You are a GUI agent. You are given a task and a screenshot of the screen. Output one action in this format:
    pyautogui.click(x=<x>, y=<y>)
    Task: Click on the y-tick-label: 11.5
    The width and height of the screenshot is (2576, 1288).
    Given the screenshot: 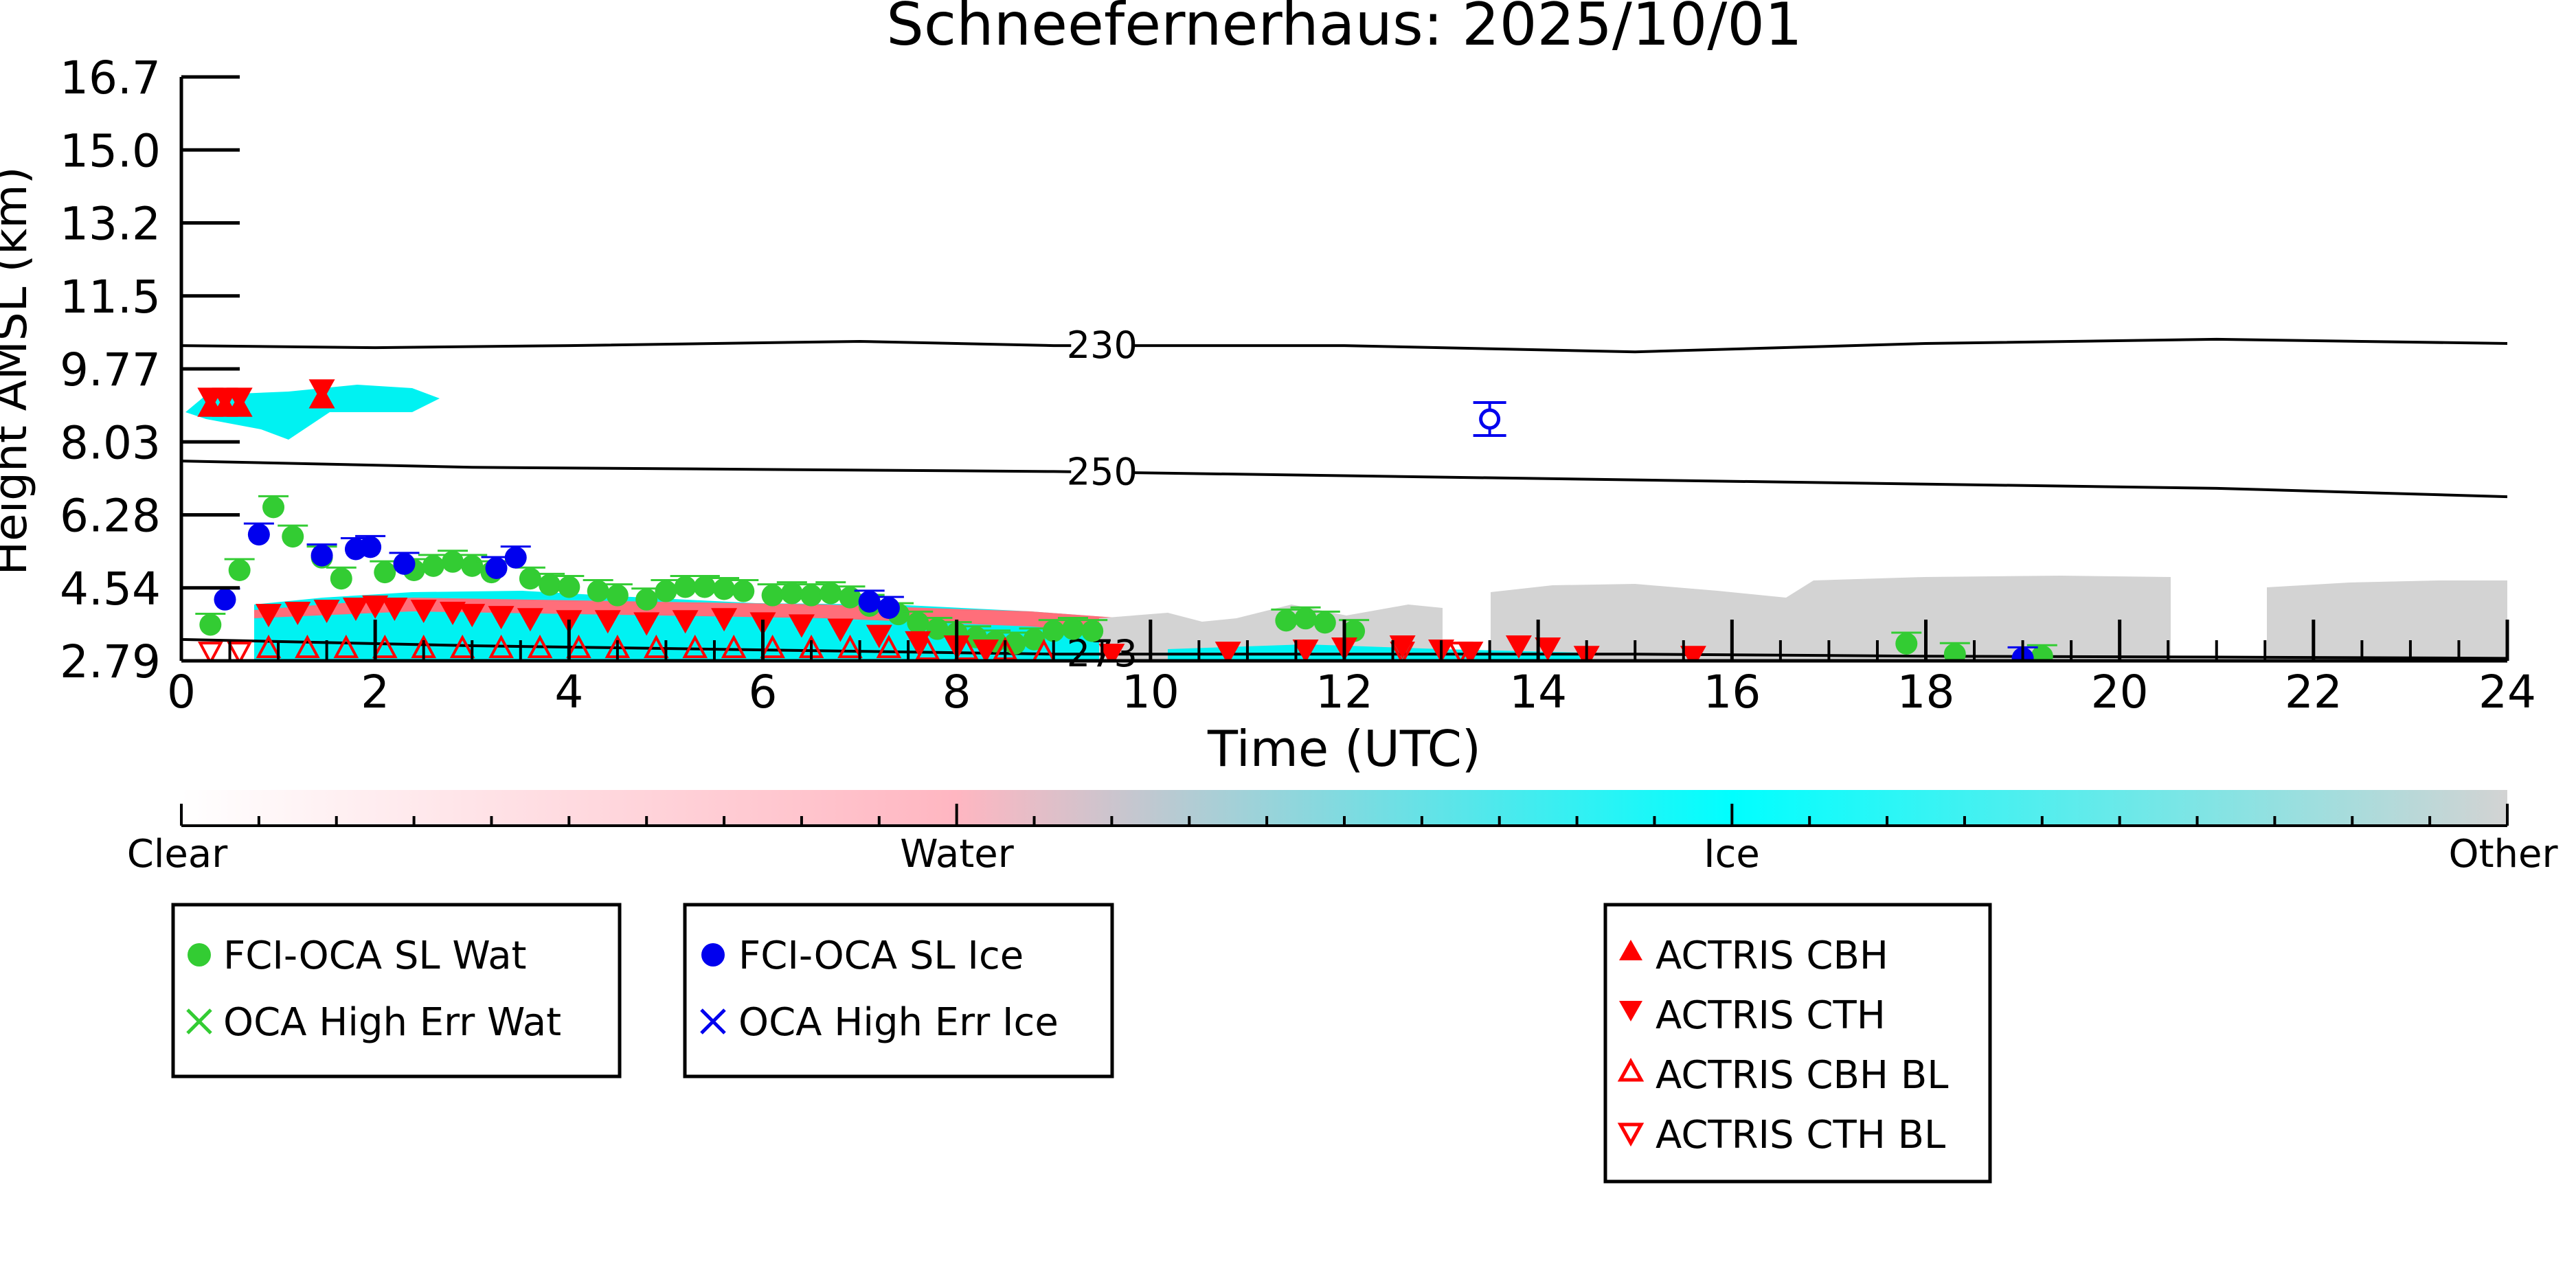 What is the action you would take?
    pyautogui.click(x=110, y=297)
    